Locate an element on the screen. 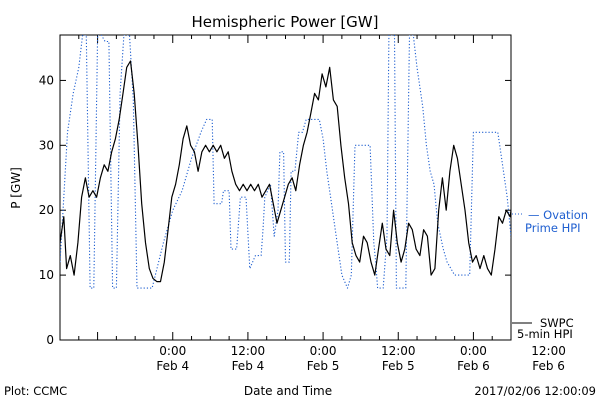  footer-timestamp: 2017/02/06 12:00:09 is located at coordinates (535, 391).